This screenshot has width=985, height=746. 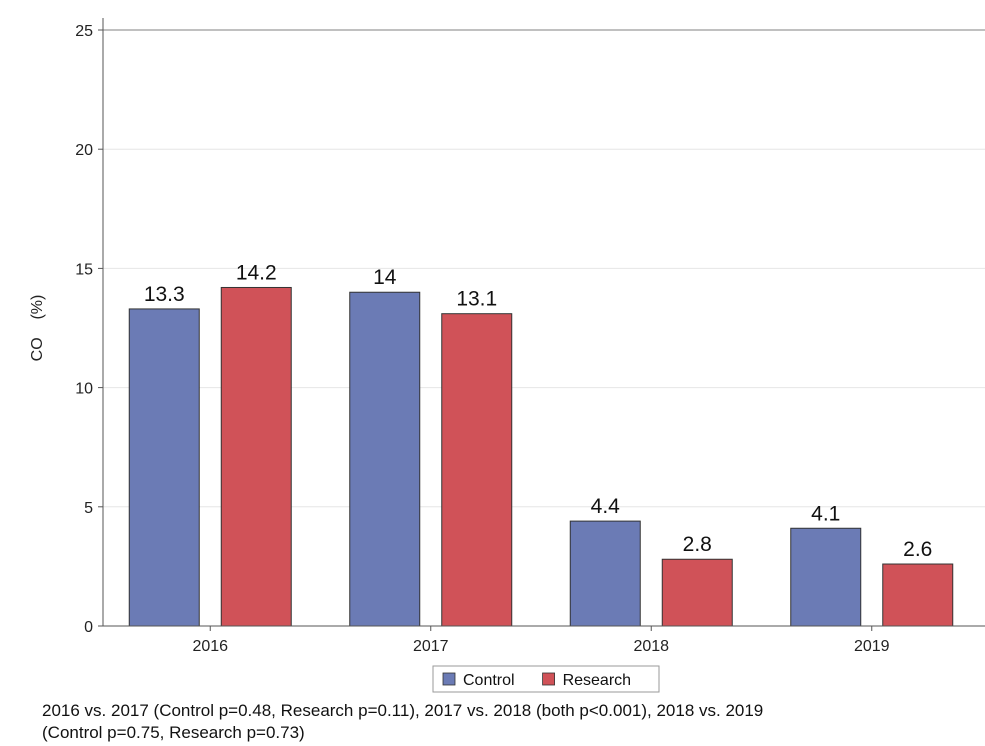 I want to click on y-tick-label: 0, so click(x=88, y=627).